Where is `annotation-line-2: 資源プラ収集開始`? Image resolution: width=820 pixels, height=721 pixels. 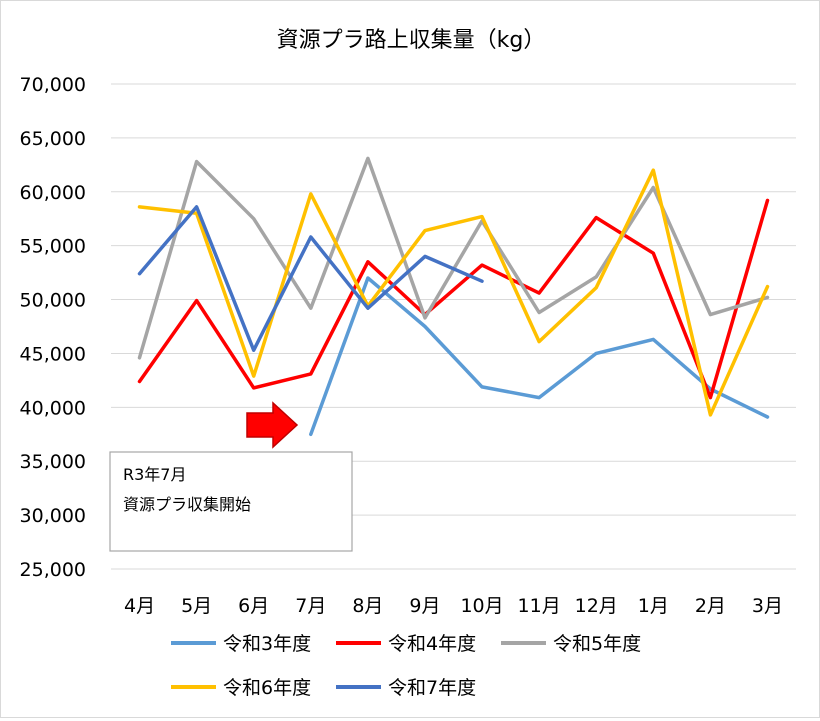
annotation-line-2: 資源プラ収集開始 is located at coordinates (187, 504).